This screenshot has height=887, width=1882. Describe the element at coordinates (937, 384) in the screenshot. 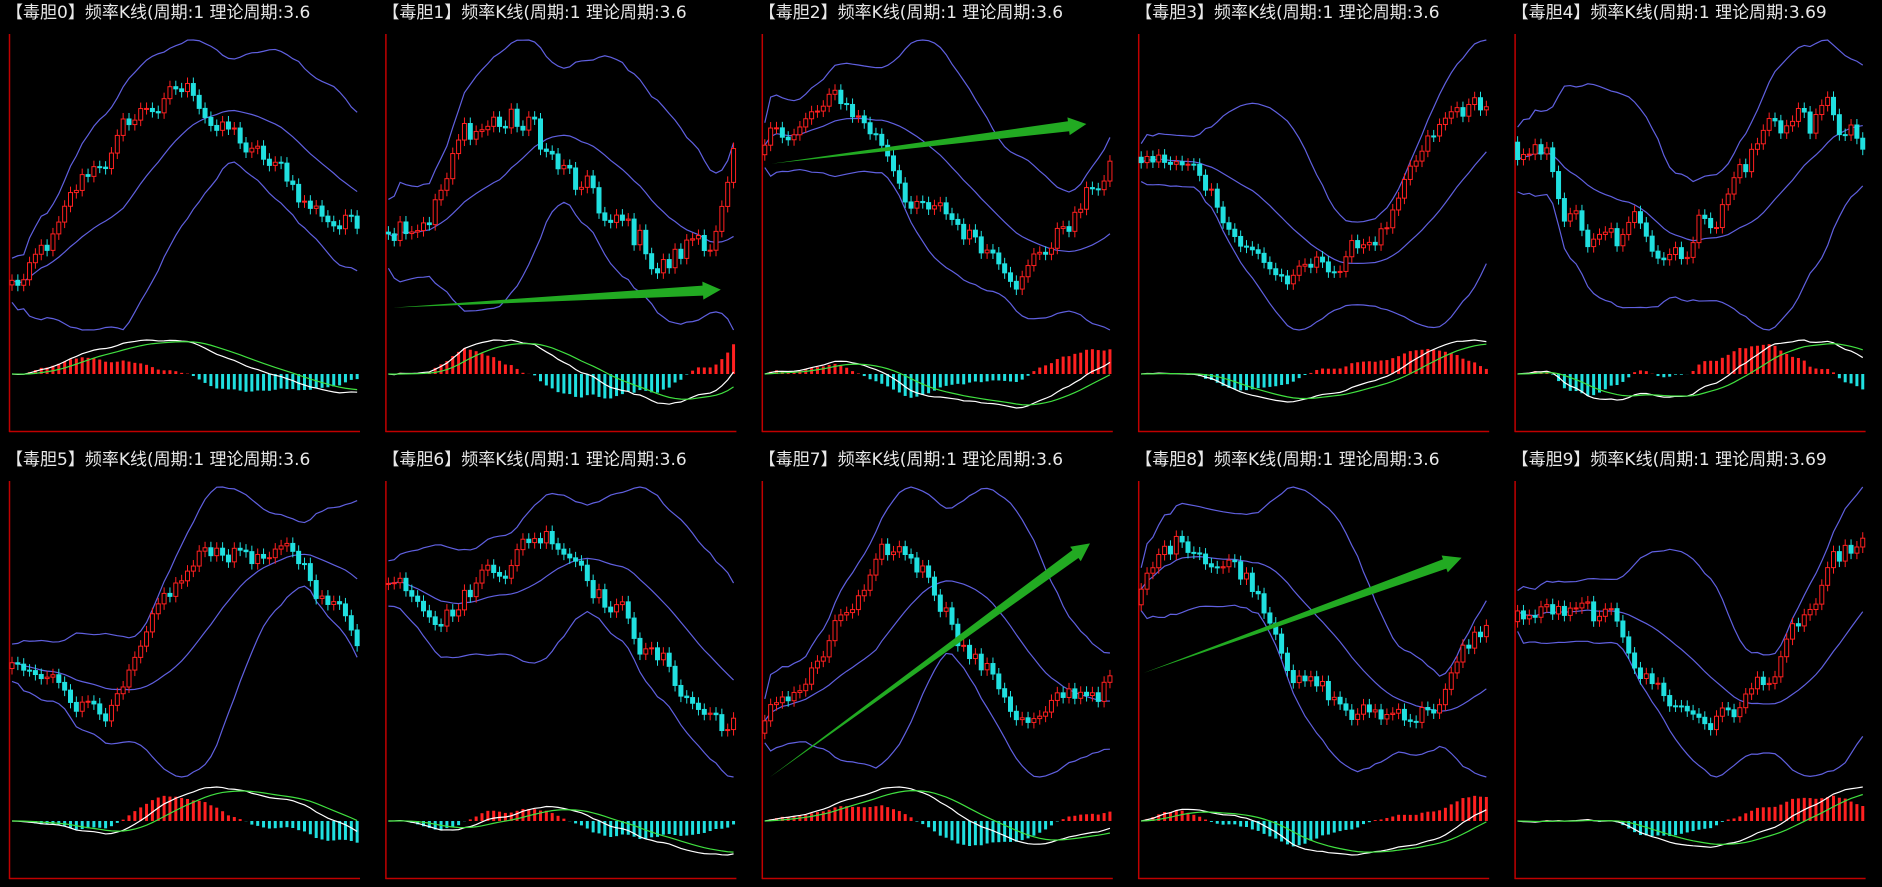

I see `dif-line` at that location.